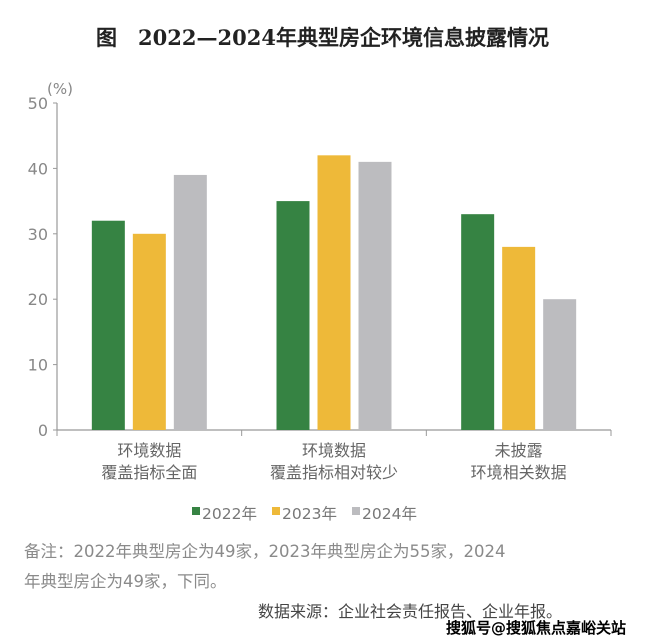  Describe the element at coordinates (38, 103) in the screenshot. I see `y-tick-label: 50` at that location.